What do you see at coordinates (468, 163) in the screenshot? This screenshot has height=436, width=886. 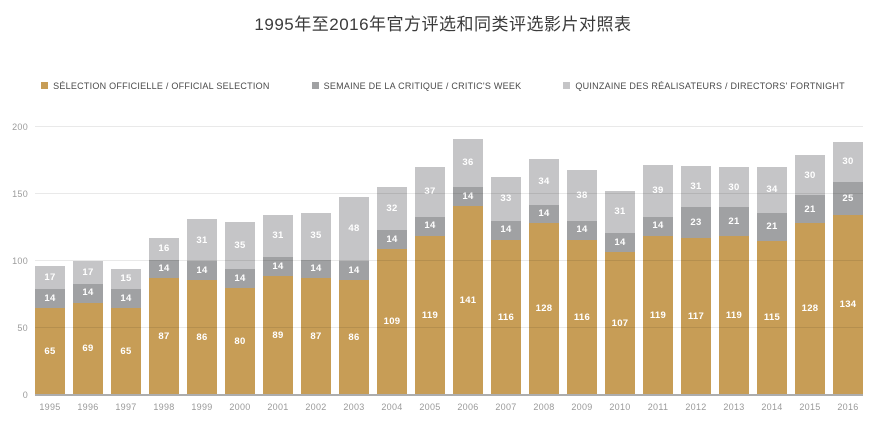 I see `segment-value: 36` at bounding box center [468, 163].